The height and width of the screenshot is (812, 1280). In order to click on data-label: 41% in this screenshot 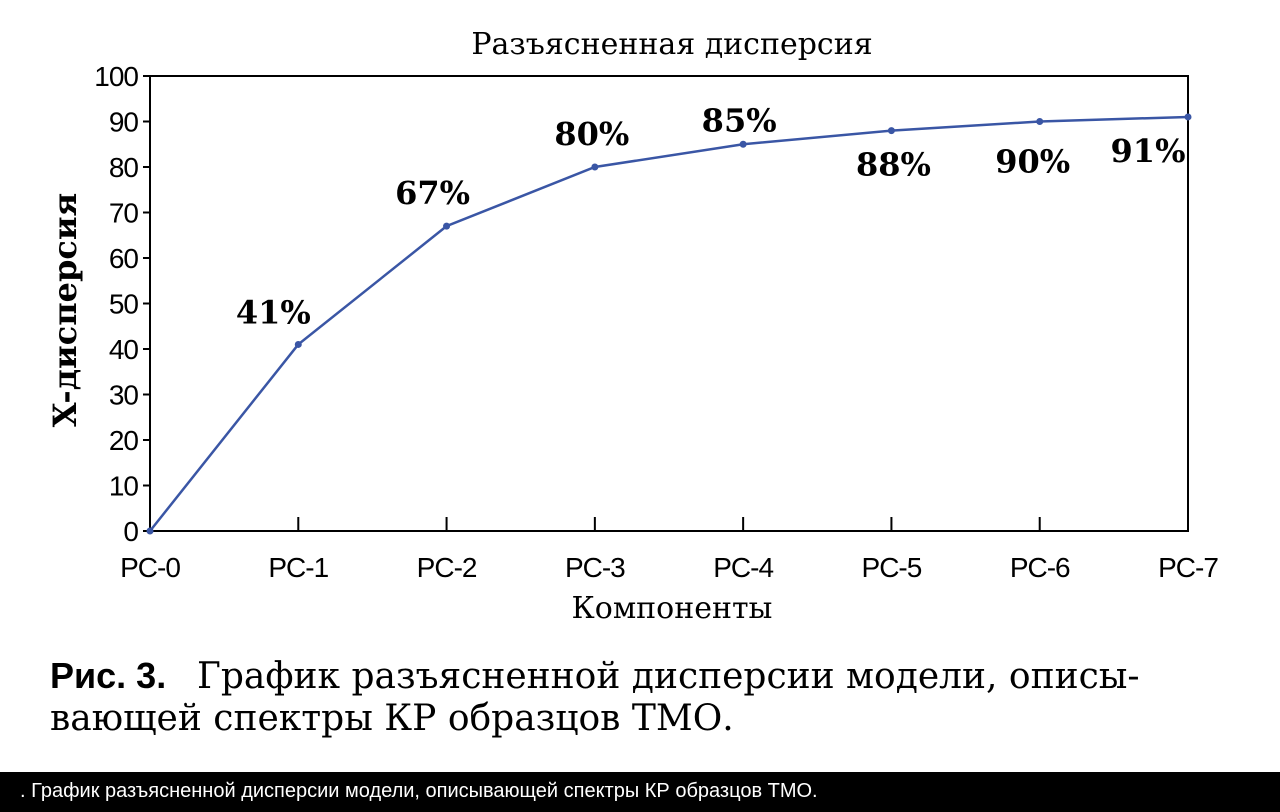, I will do `click(273, 312)`.